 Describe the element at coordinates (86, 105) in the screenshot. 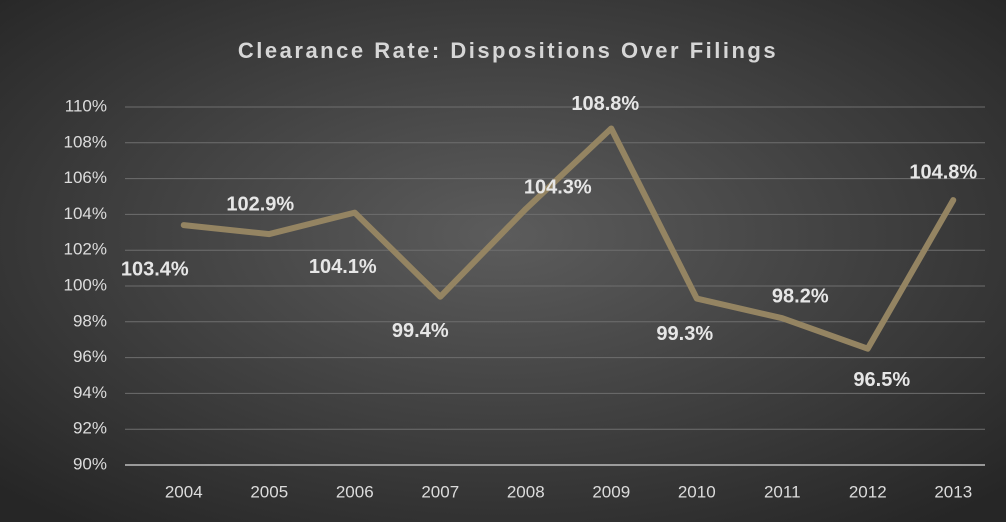

I see `y-tick-label: 110%` at that location.